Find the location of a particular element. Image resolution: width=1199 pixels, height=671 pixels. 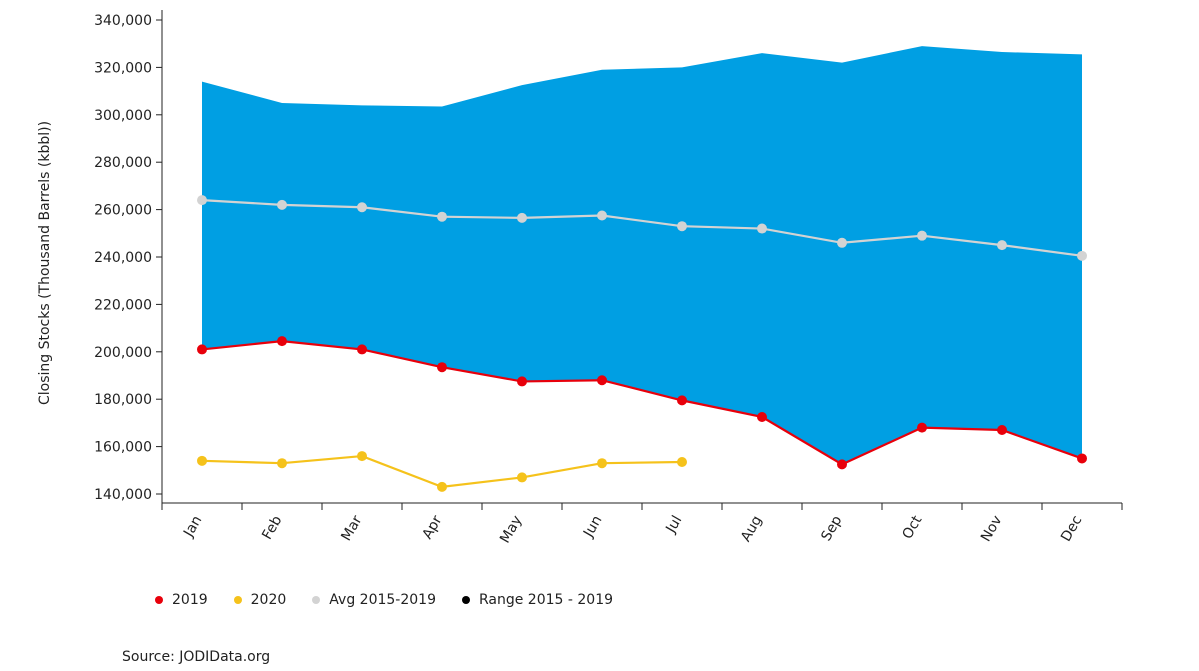

y-tick-label: 180,000 is located at coordinates (123, 400).